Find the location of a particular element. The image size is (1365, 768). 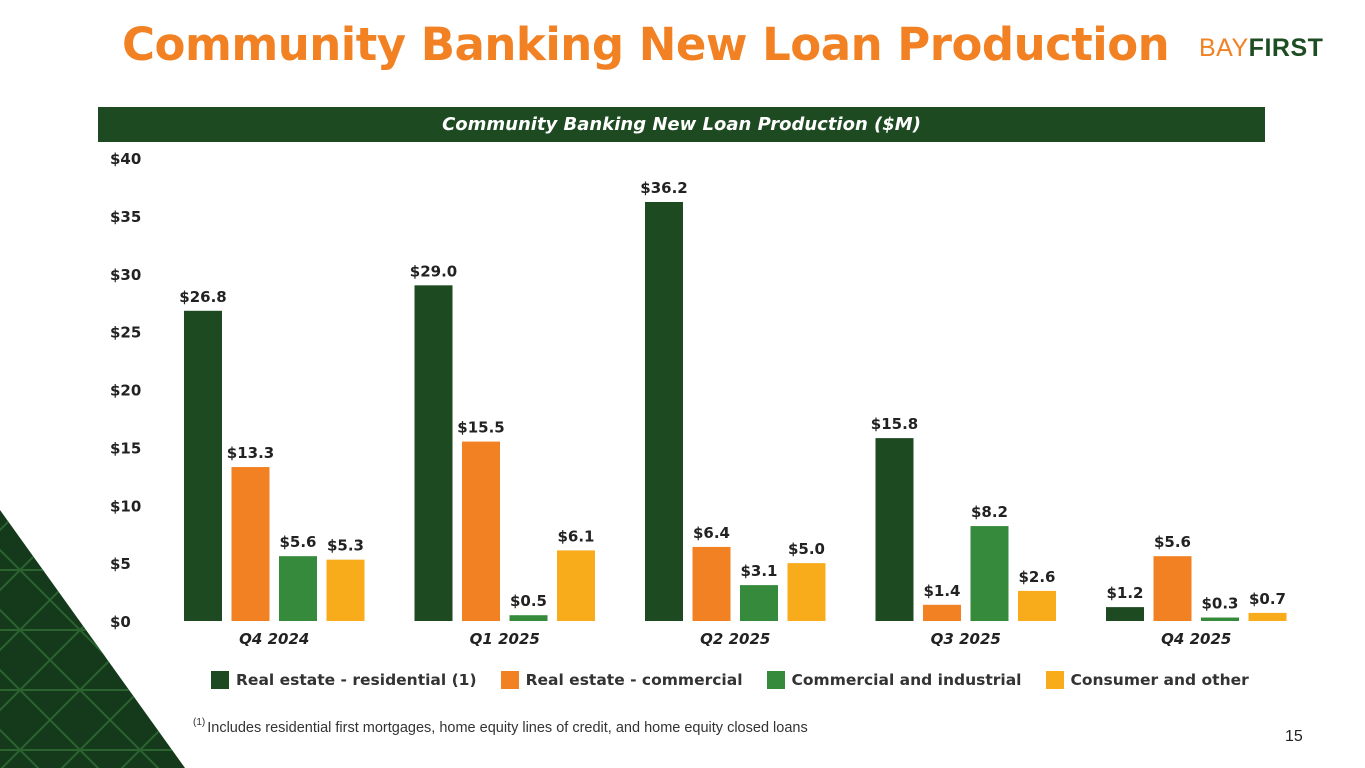

data-label: $5.3 is located at coordinates (345, 546).